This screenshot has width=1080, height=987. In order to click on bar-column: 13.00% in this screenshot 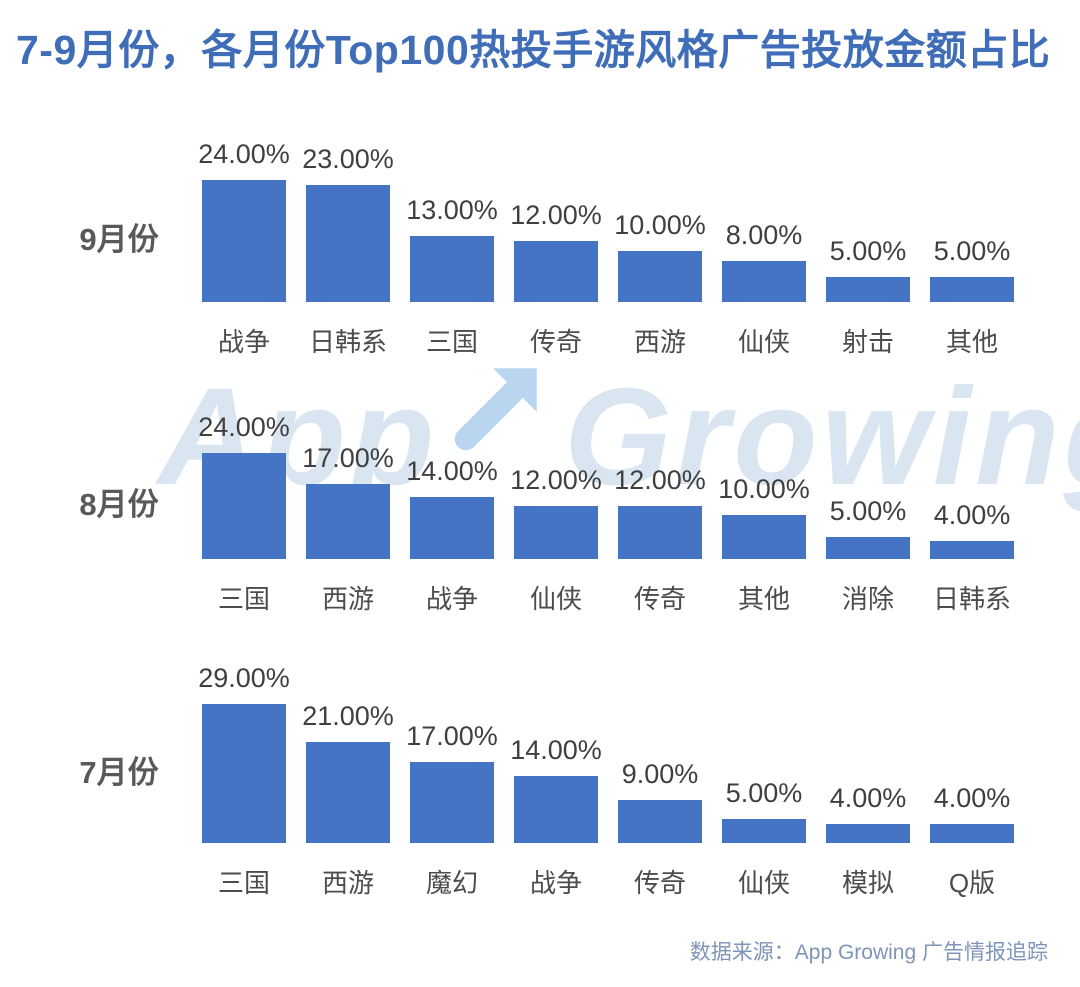, I will do `click(452, 249)`.